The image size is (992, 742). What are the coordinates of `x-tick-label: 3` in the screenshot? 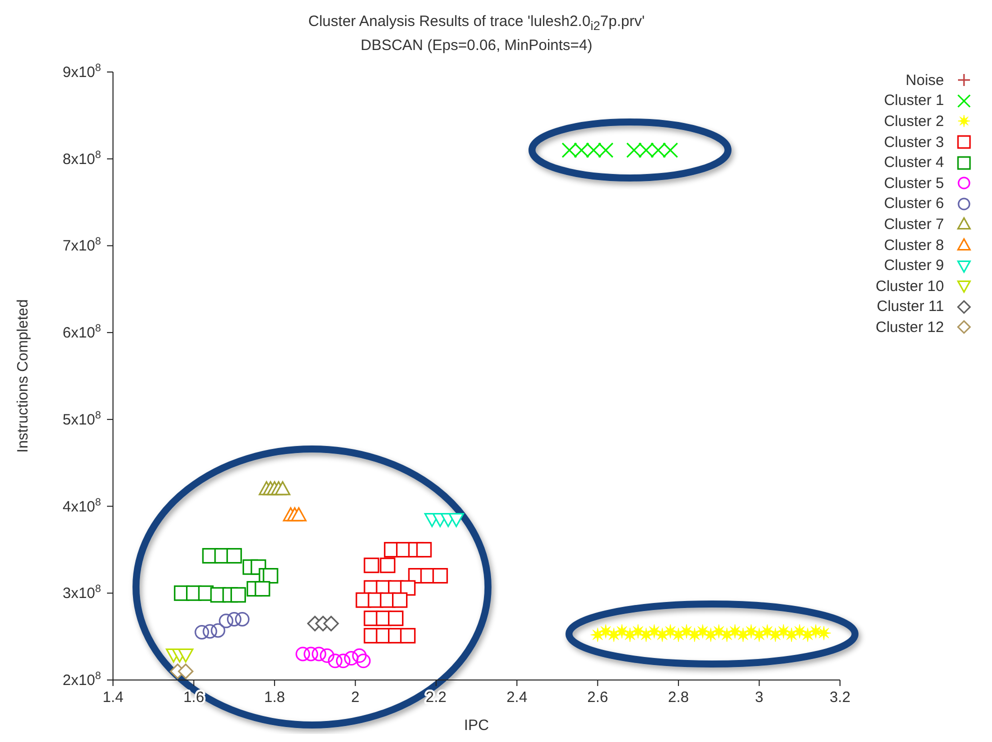 It's located at (759, 697).